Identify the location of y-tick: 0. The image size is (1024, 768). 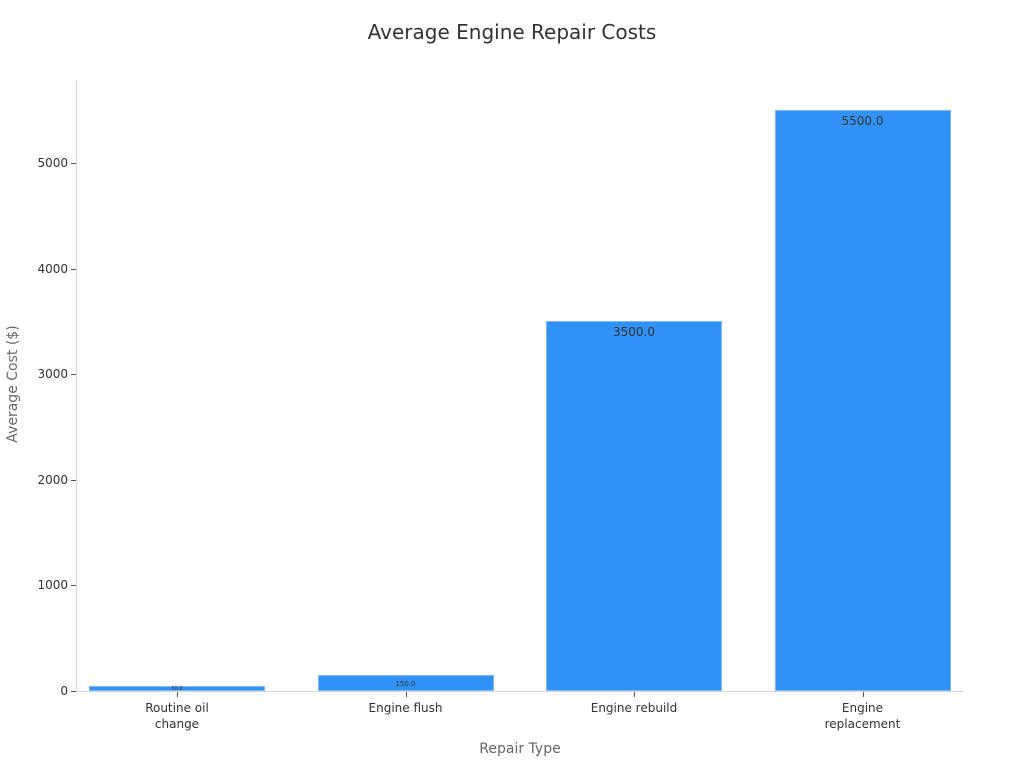
(38, 691).